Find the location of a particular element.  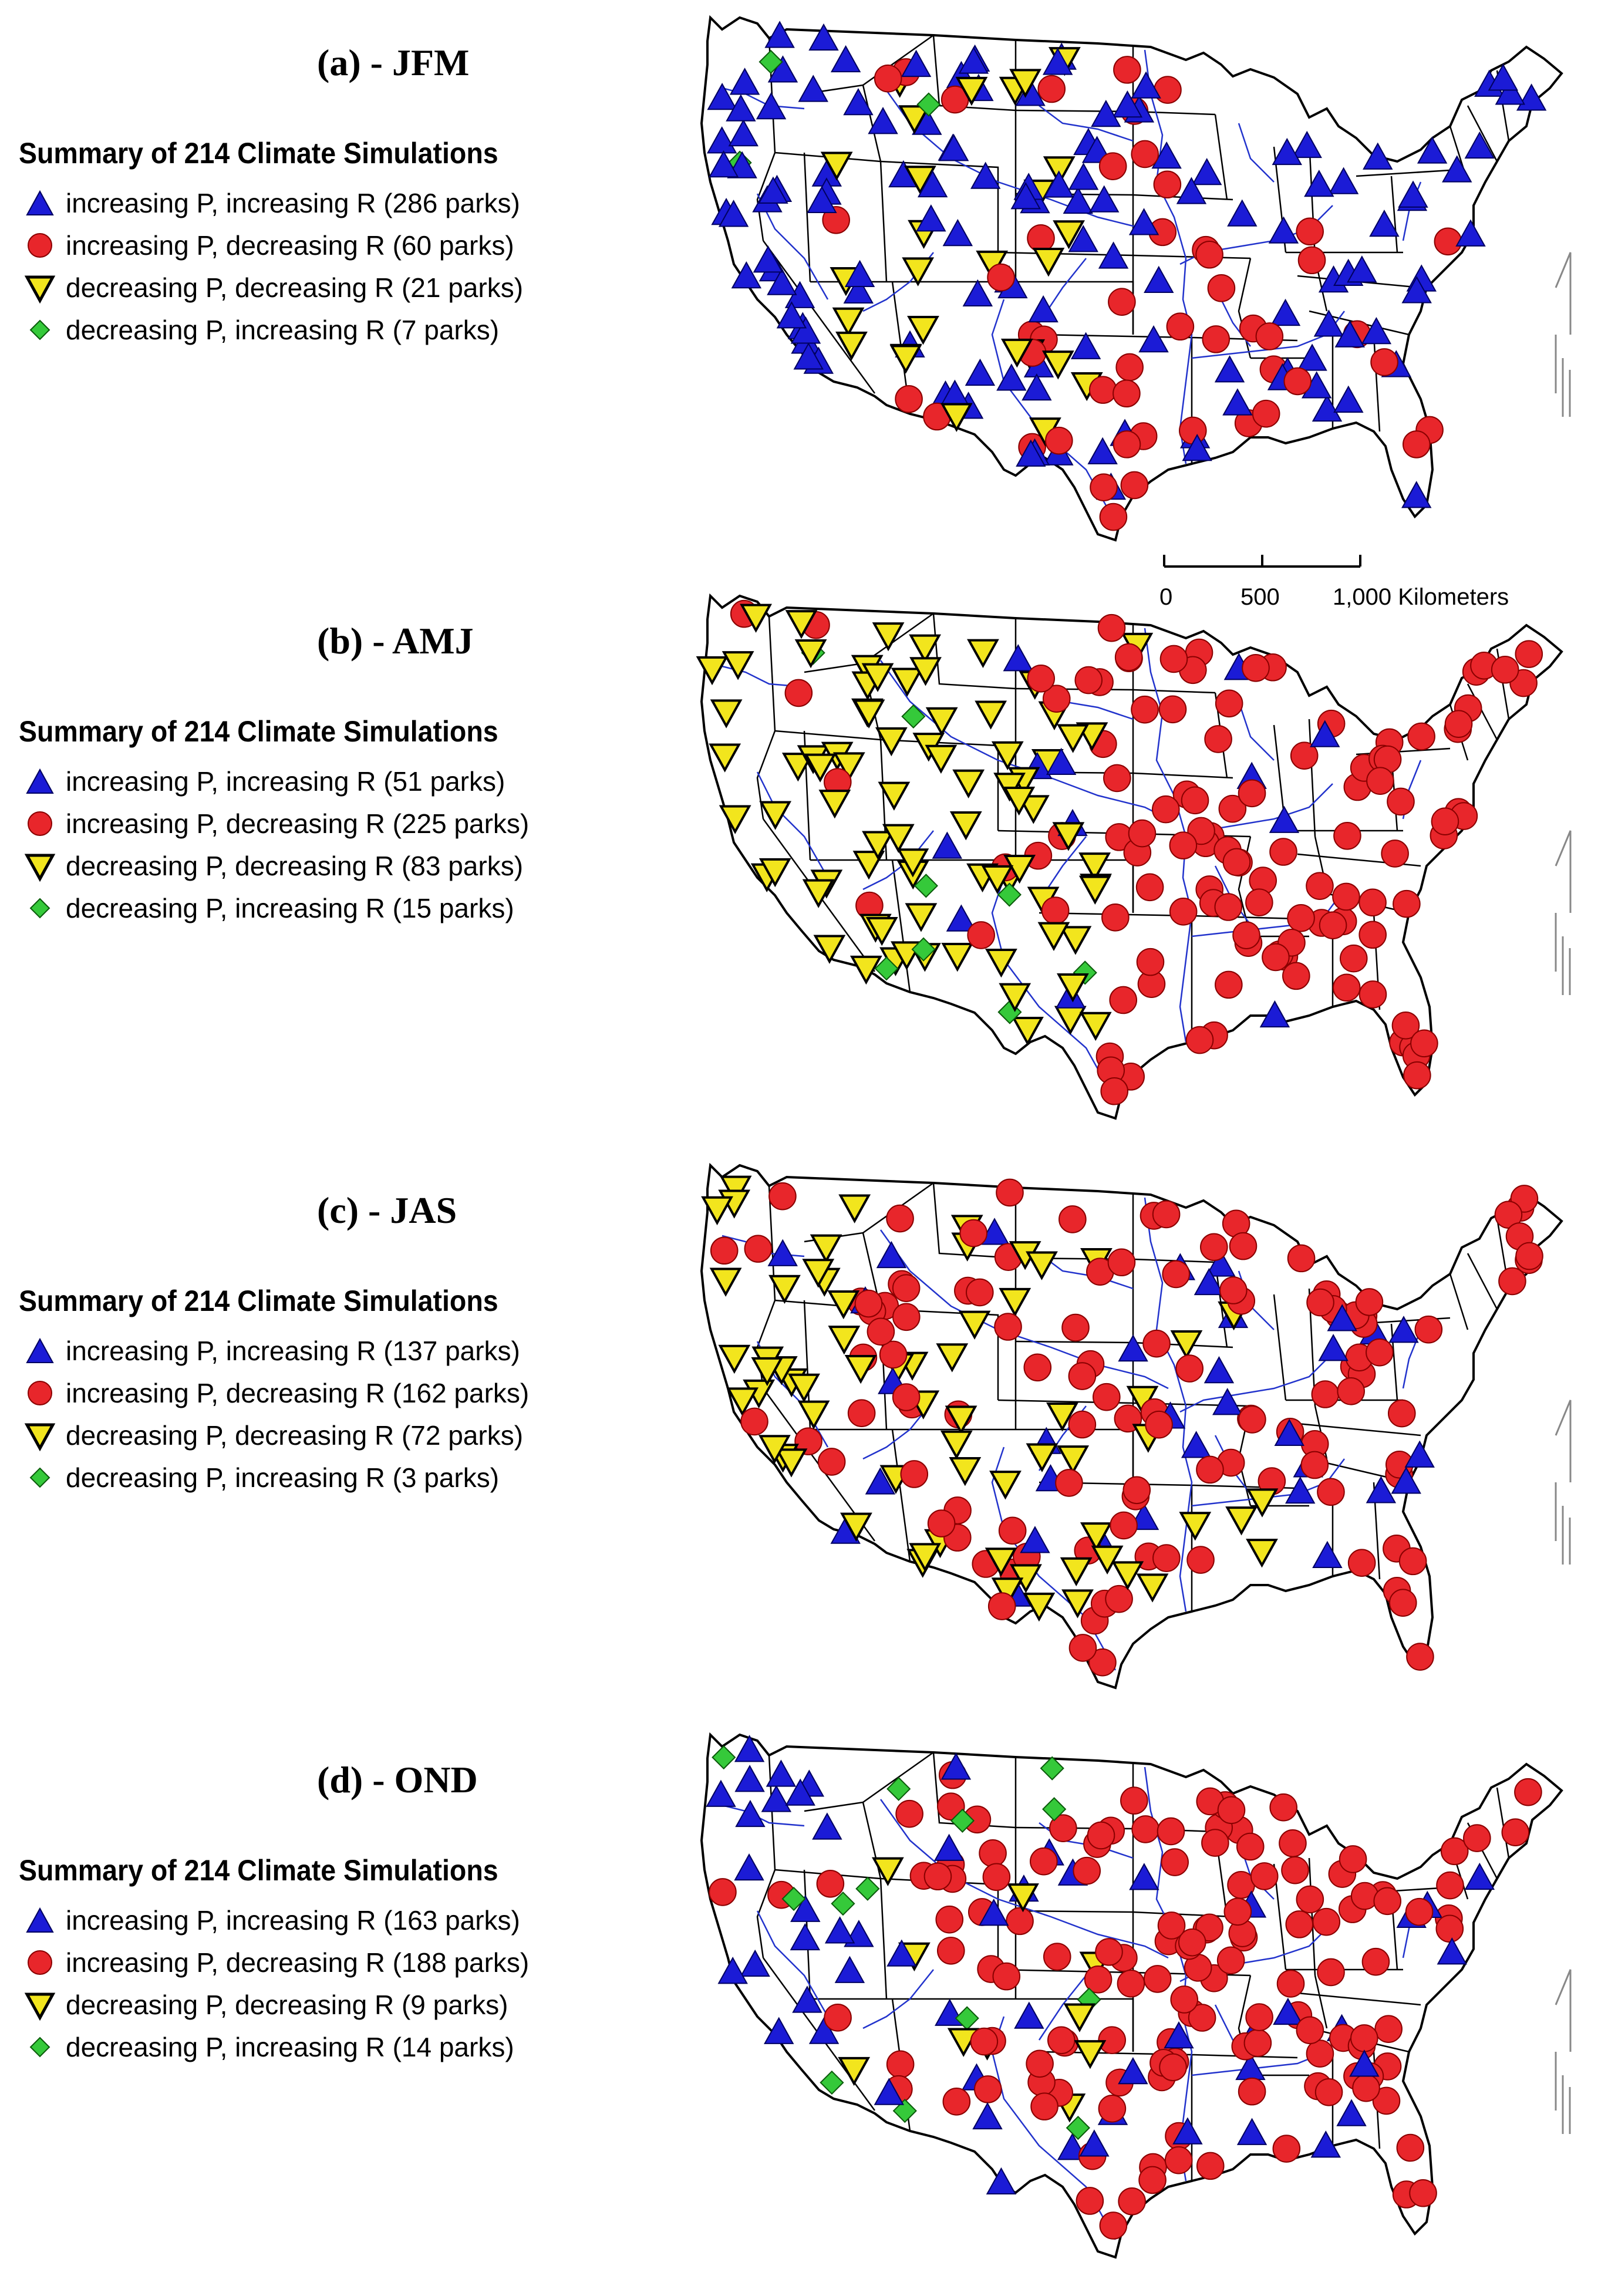

green-diamond-icon is located at coordinates (40, 329).